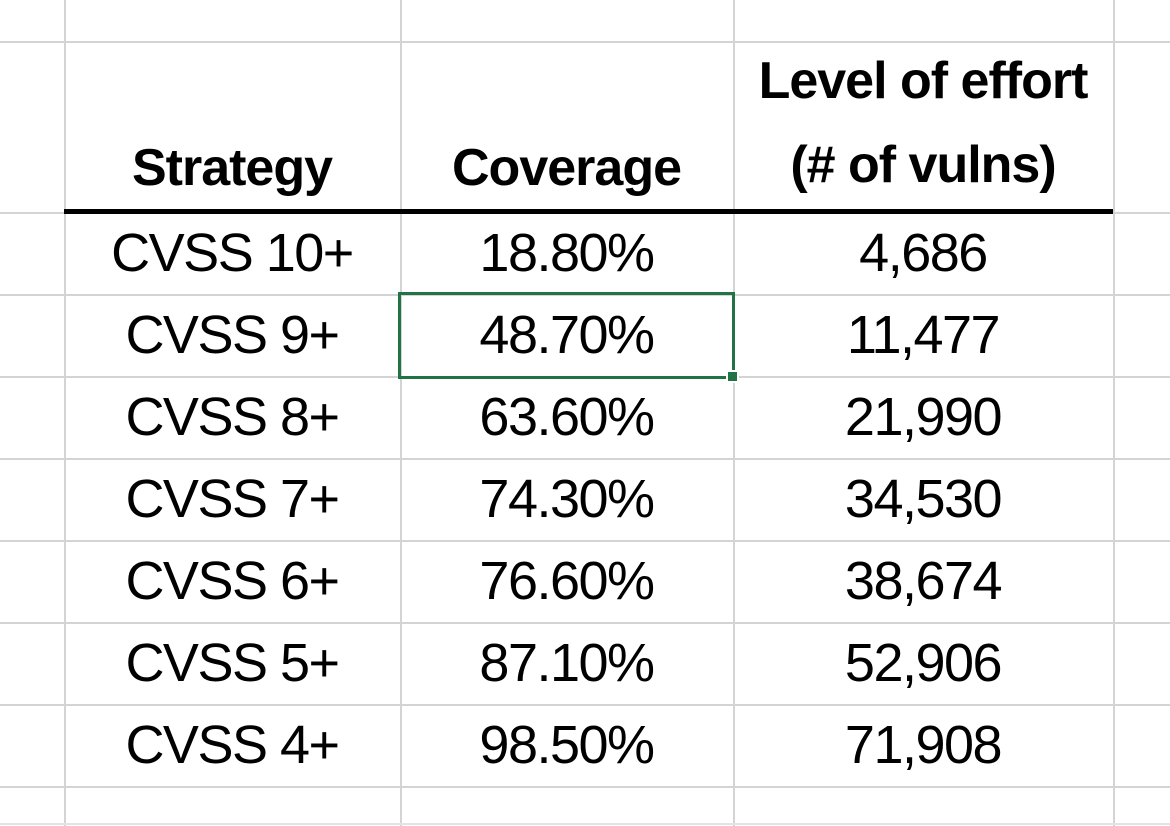 The width and height of the screenshot is (1170, 826). Describe the element at coordinates (923, 745) in the screenshot. I see `cell-effort: 71,908` at that location.